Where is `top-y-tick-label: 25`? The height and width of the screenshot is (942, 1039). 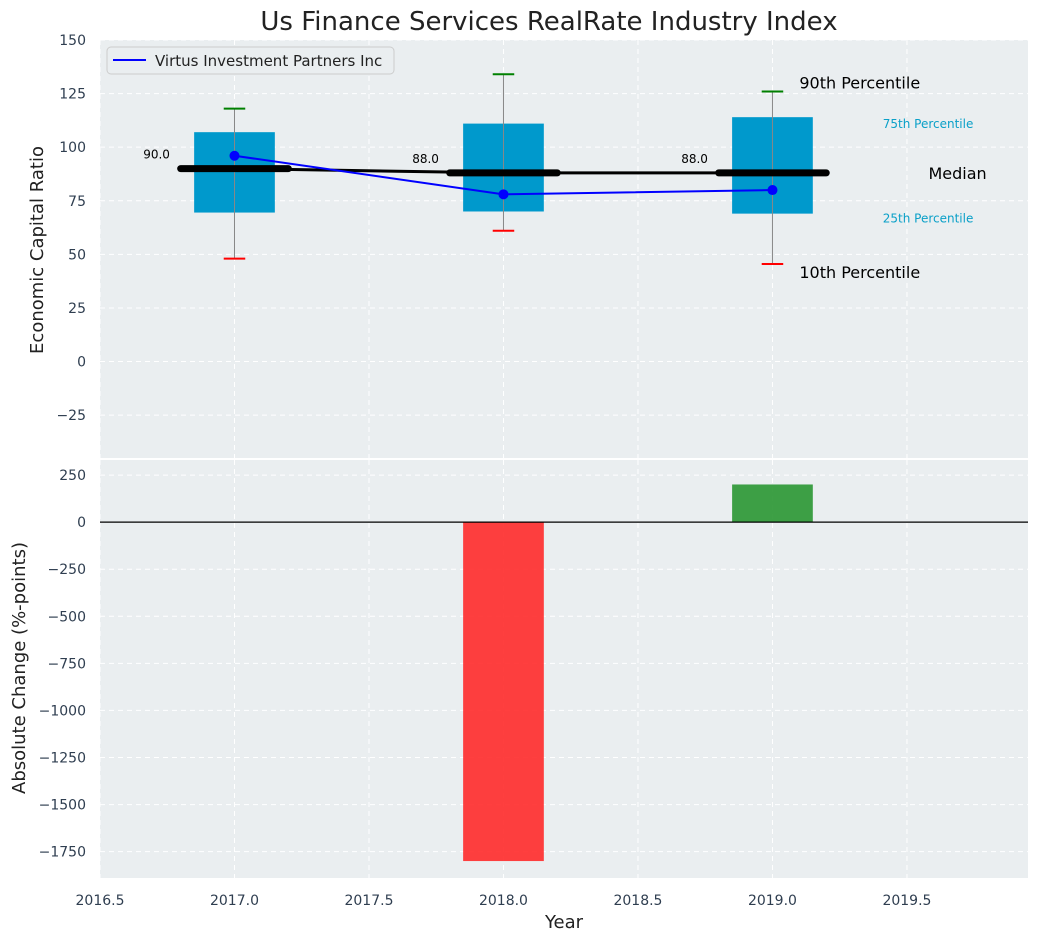
top-y-tick-label: 25 is located at coordinates (77, 309).